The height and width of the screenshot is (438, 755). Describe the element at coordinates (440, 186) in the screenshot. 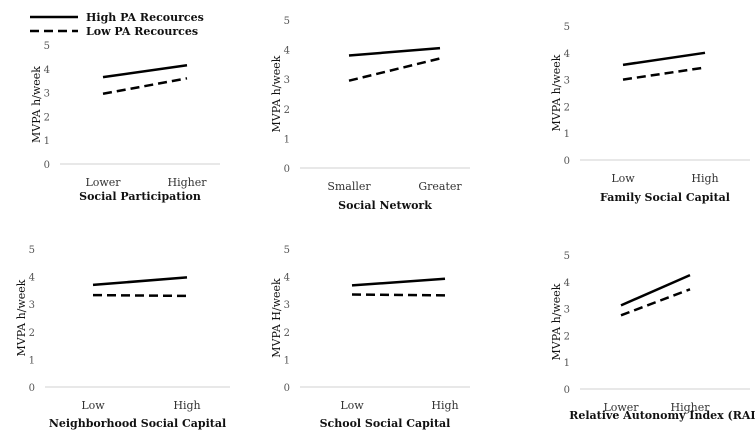

I see `x-tick-label: Greater` at that location.